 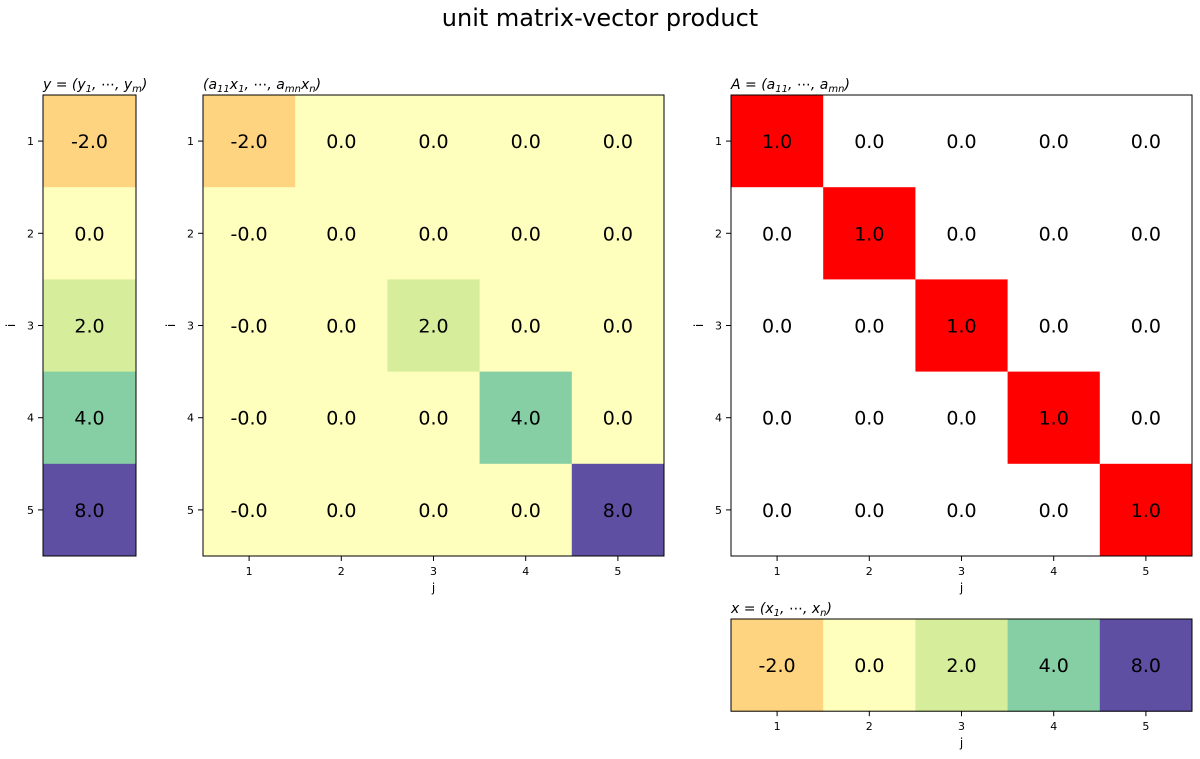 I want to click on xtick-label-ax: 3, so click(x=433, y=571).